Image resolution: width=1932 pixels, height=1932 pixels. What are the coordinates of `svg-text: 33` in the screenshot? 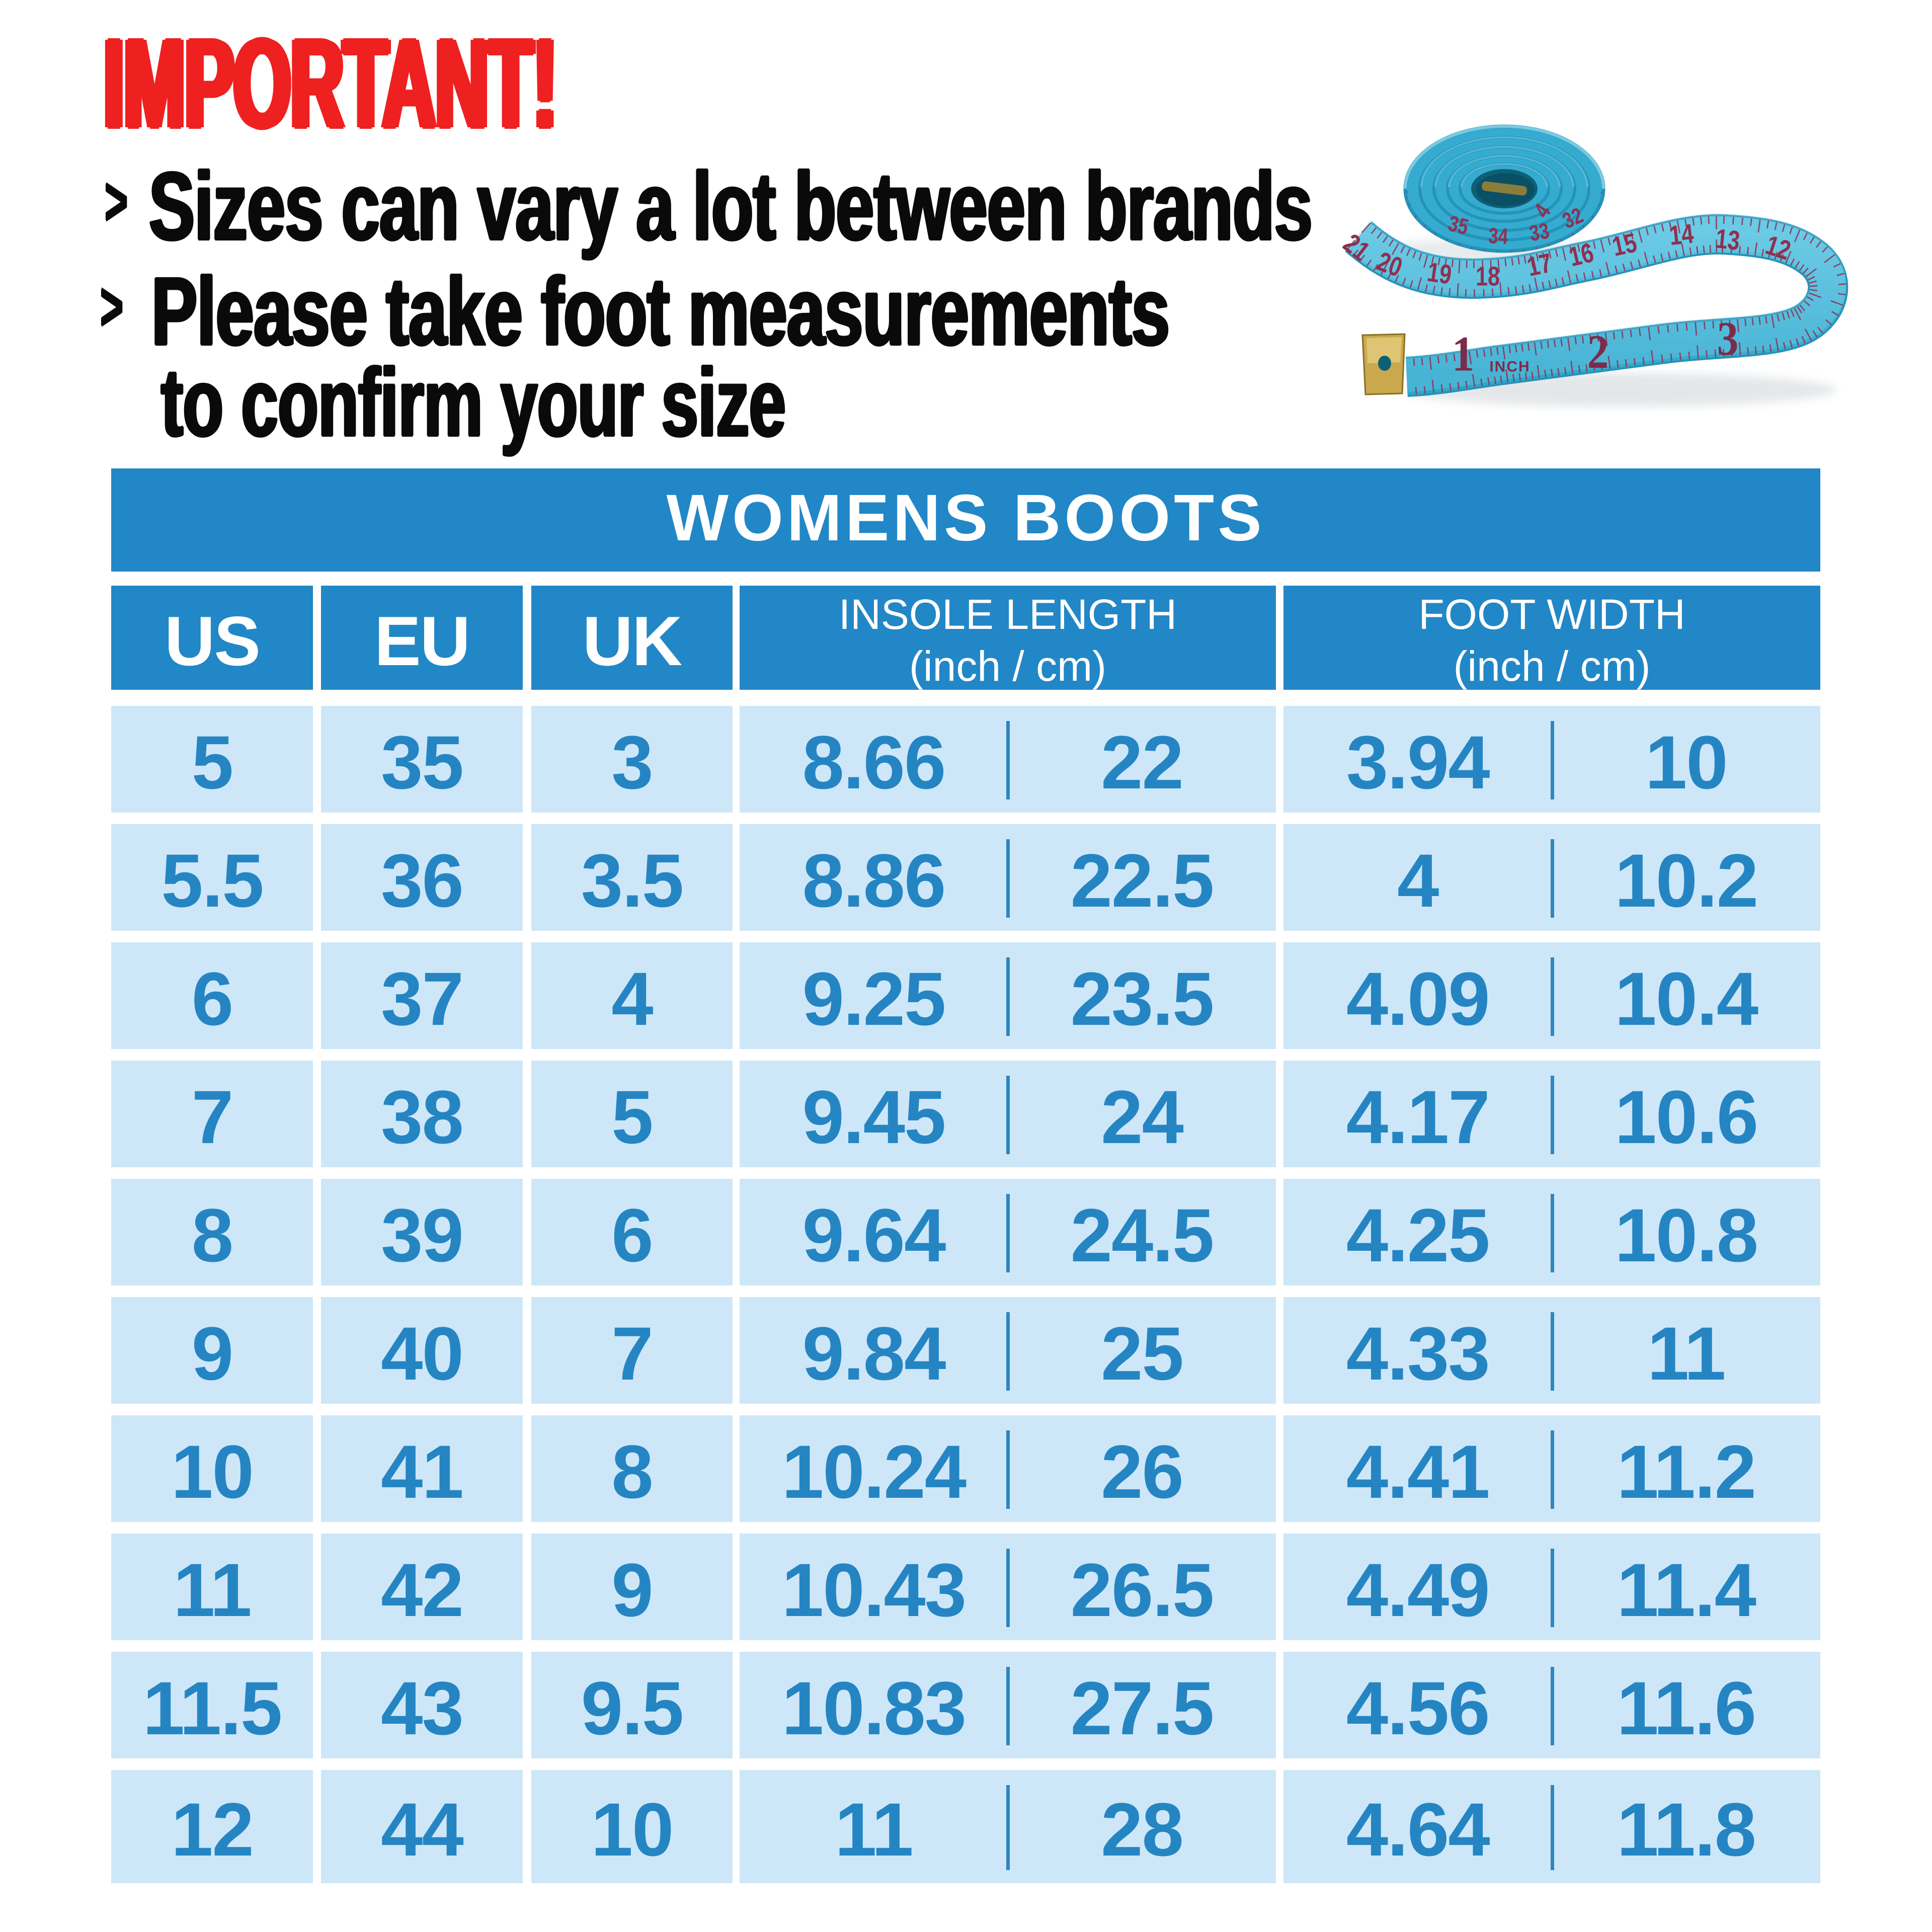 It's located at (1539, 233).